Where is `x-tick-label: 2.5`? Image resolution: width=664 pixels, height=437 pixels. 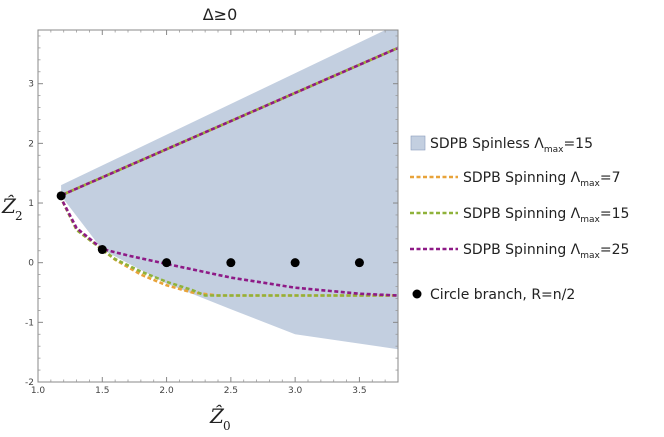
x-tick-label: 2.5 is located at coordinates (231, 391).